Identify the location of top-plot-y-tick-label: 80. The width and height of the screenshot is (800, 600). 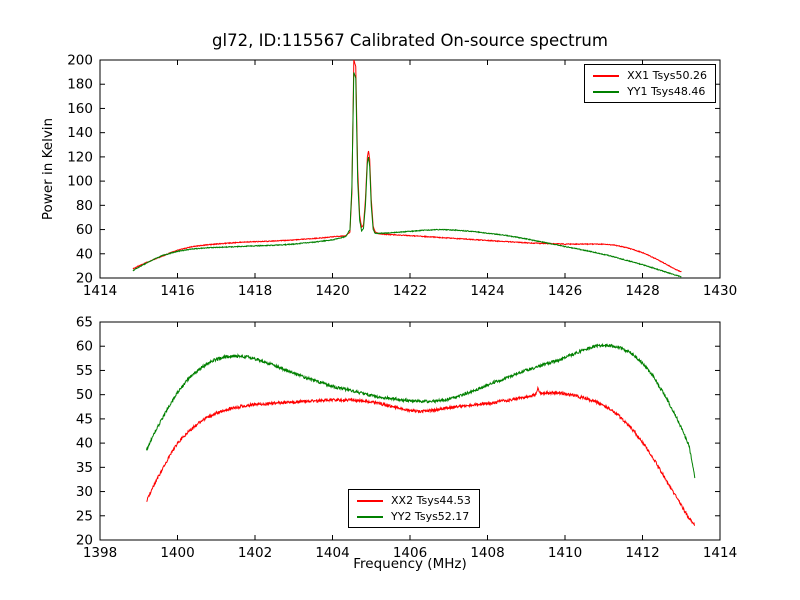
(84, 206).